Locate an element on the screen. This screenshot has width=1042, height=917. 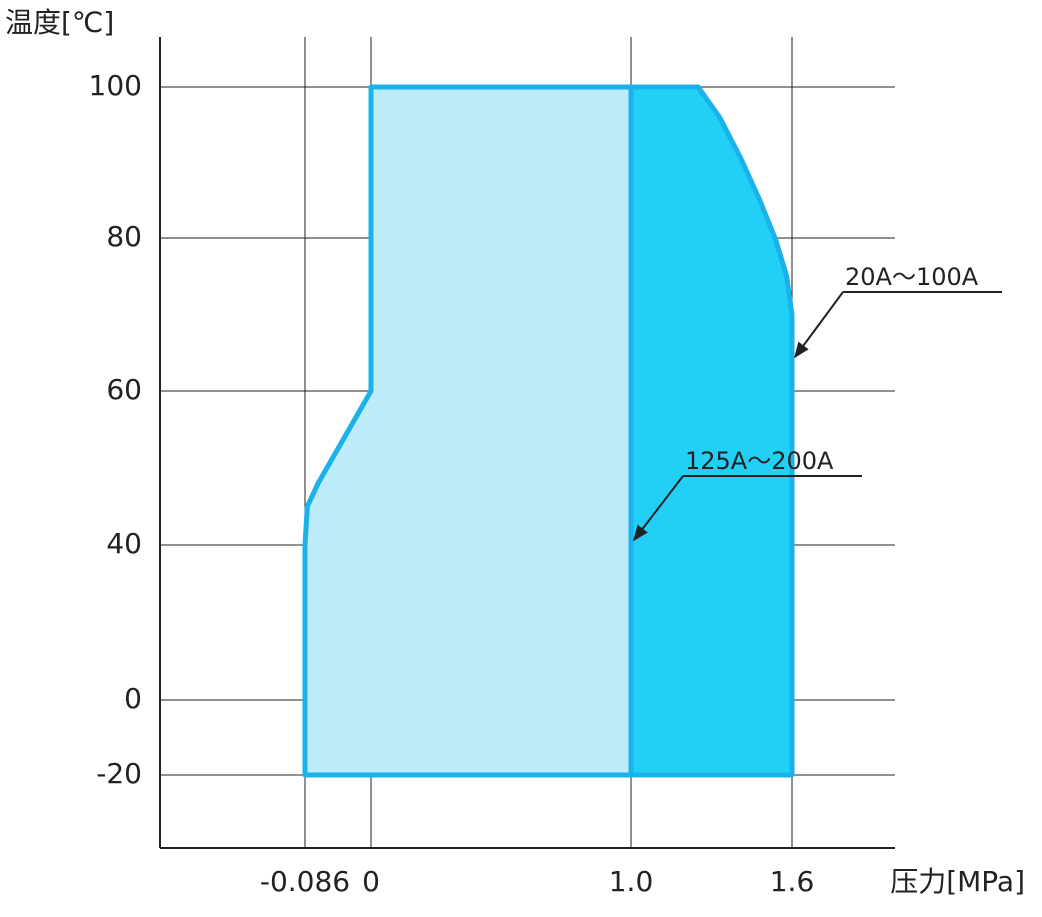
y-tick-label: 60 is located at coordinates (124, 389).